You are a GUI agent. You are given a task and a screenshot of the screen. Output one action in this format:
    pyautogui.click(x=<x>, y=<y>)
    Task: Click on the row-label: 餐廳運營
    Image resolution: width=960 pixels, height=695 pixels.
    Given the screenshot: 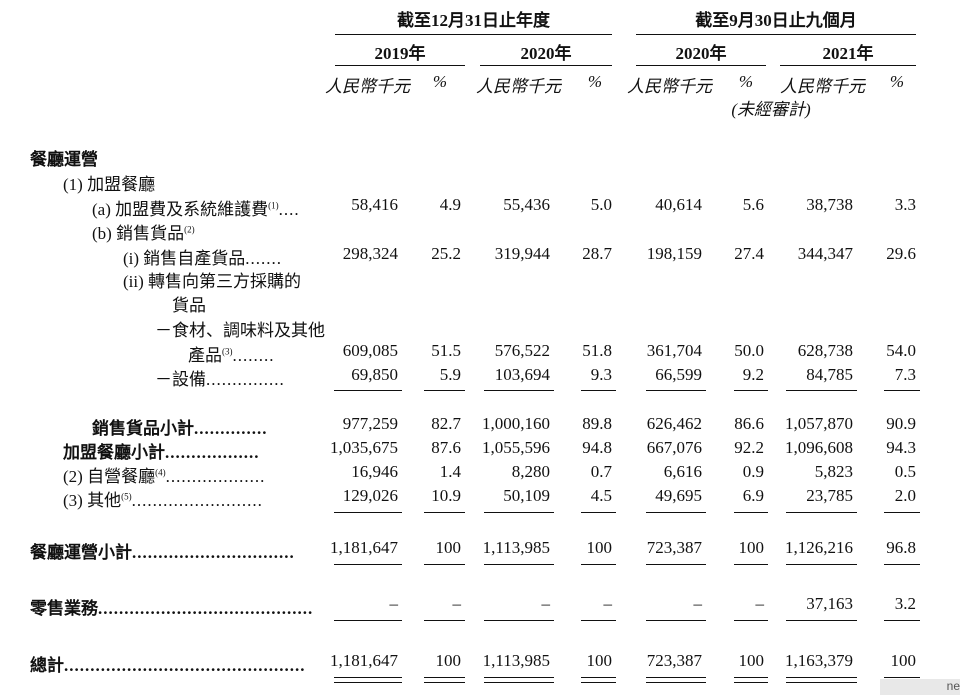 What is the action you would take?
    pyautogui.click(x=64, y=159)
    